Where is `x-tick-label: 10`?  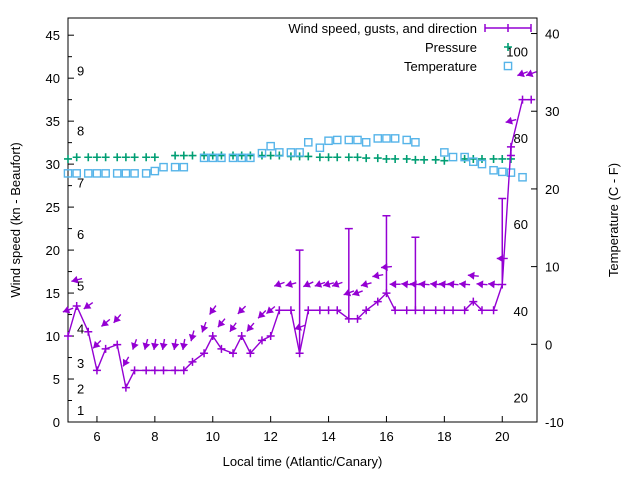 x-tick-label: 10 is located at coordinates (213, 436).